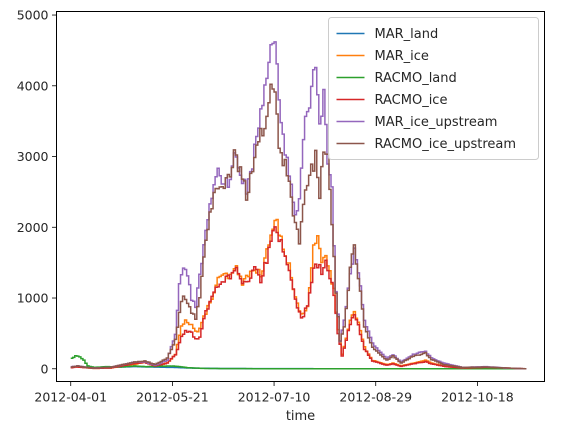 The image size is (561, 435). What do you see at coordinates (33, 156) in the screenshot?
I see `y-tick-label: 3000` at bounding box center [33, 156].